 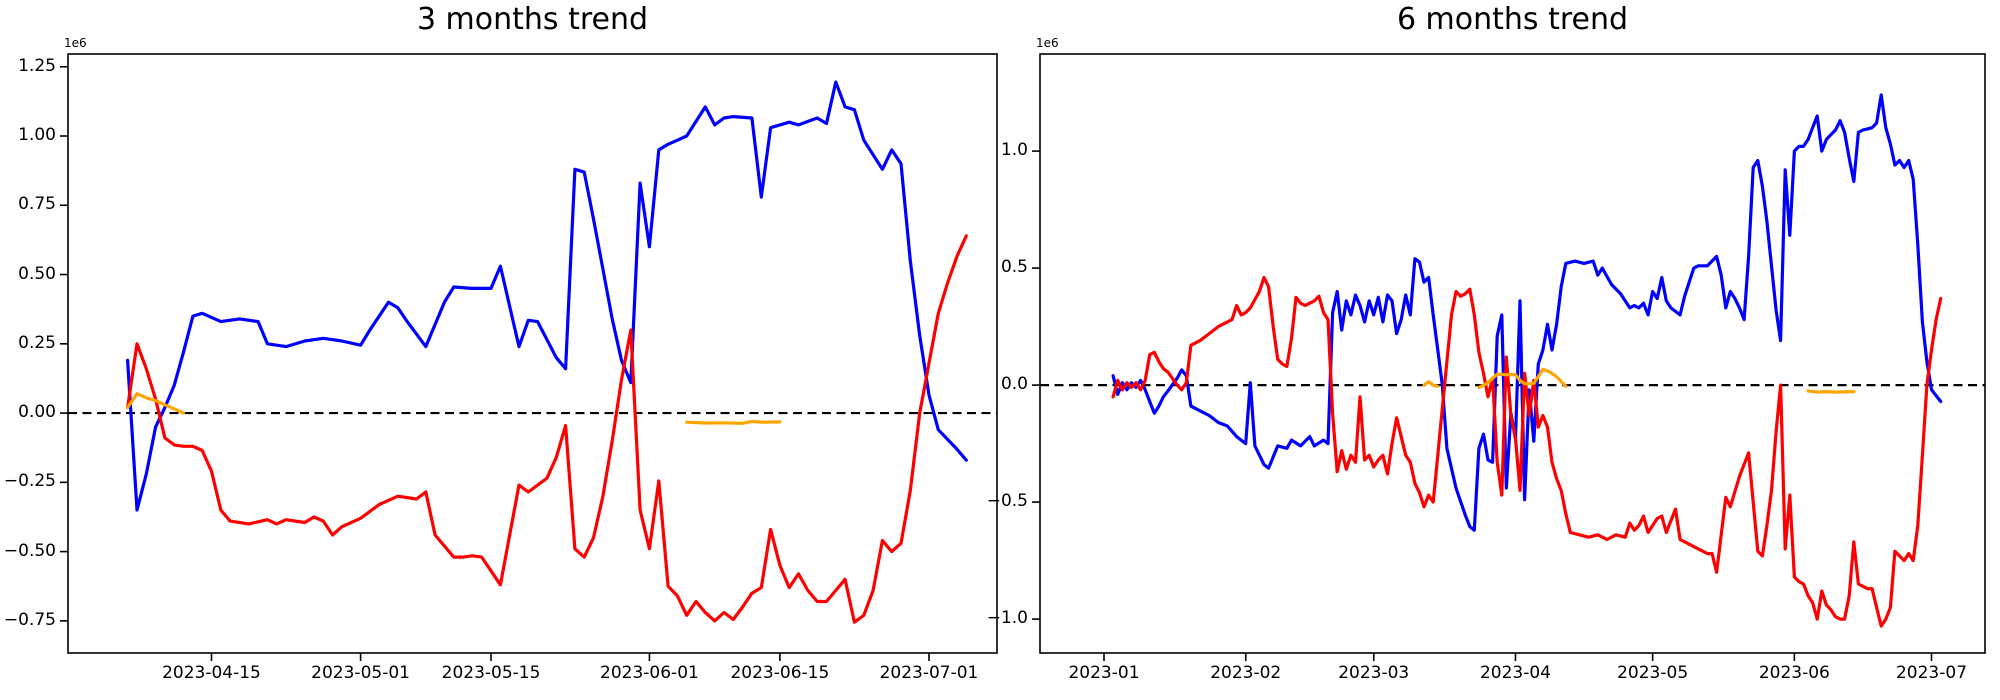 I want to click on x-tick-label: 2023-04, so click(x=1515, y=673).